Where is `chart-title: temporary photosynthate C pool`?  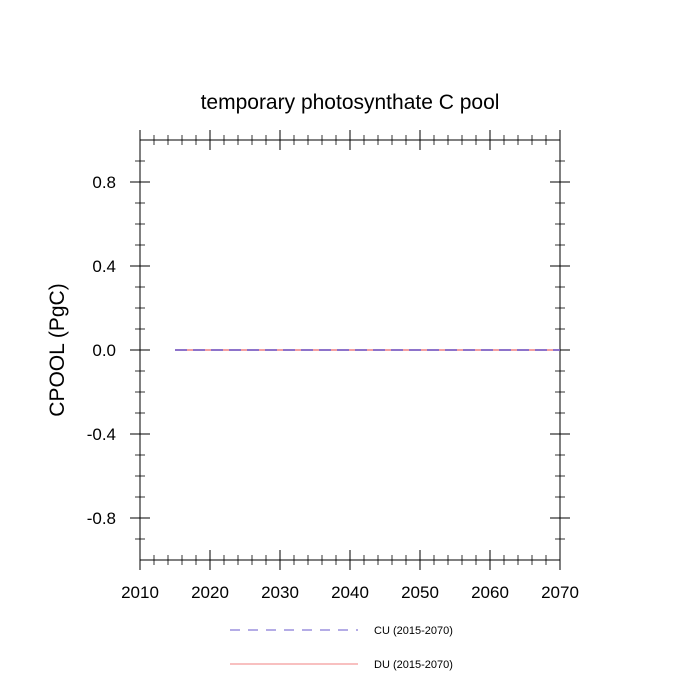
chart-title: temporary photosynthate C pool is located at coordinates (350, 102).